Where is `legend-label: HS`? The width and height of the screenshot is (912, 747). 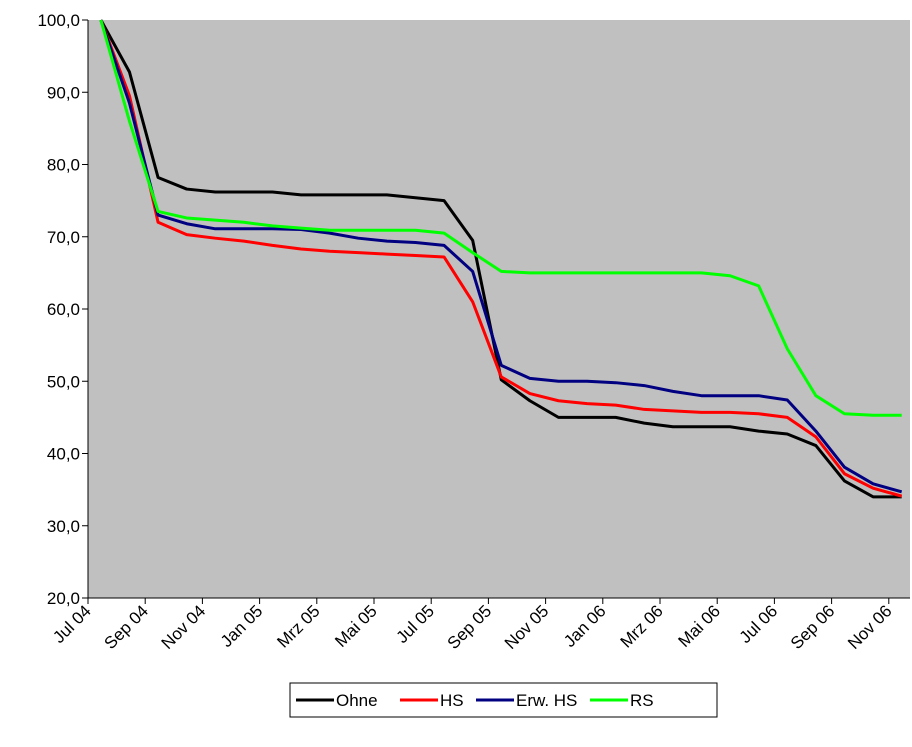 legend-label: HS is located at coordinates (452, 700).